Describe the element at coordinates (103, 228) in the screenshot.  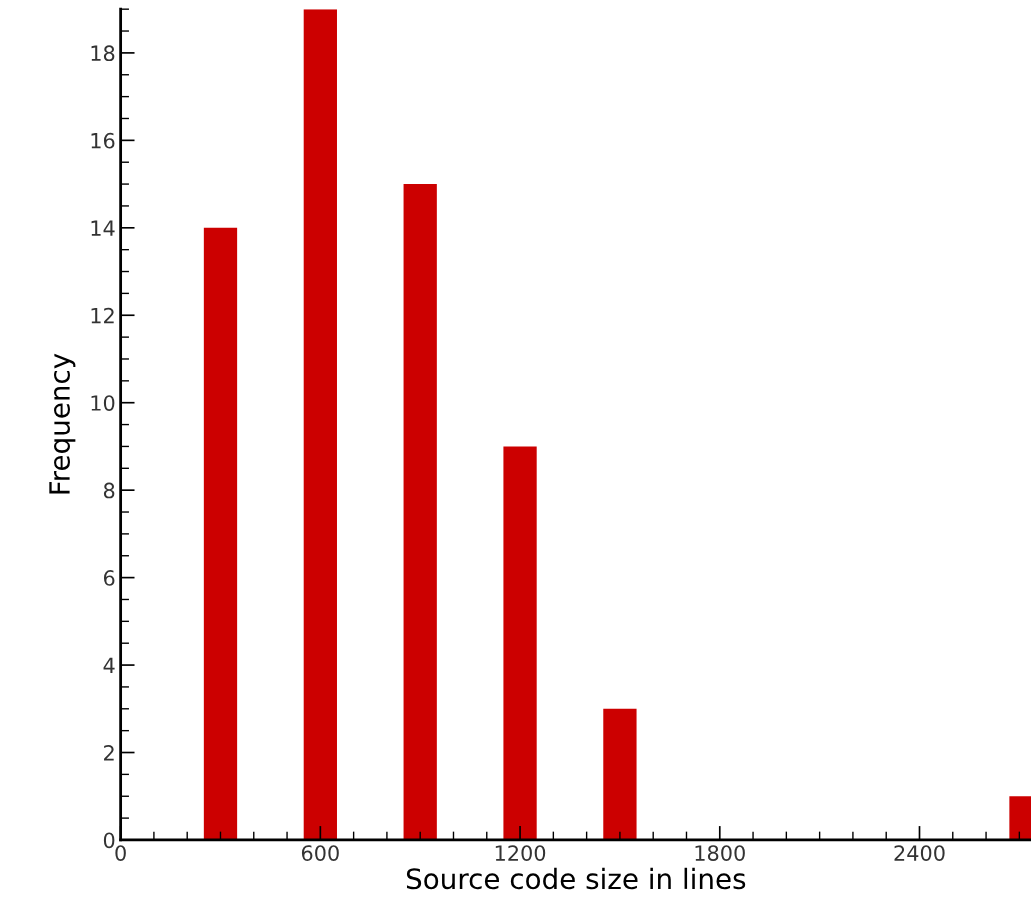
I see `y-tick-label: 14` at that location.